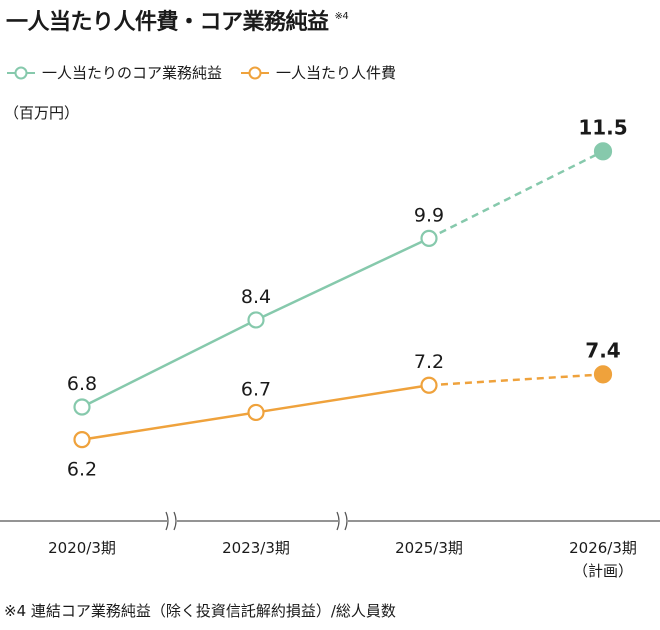 The image size is (660, 630). What do you see at coordinates (255, 72) in the screenshot?
I see `legend-marker-orange` at bounding box center [255, 72].